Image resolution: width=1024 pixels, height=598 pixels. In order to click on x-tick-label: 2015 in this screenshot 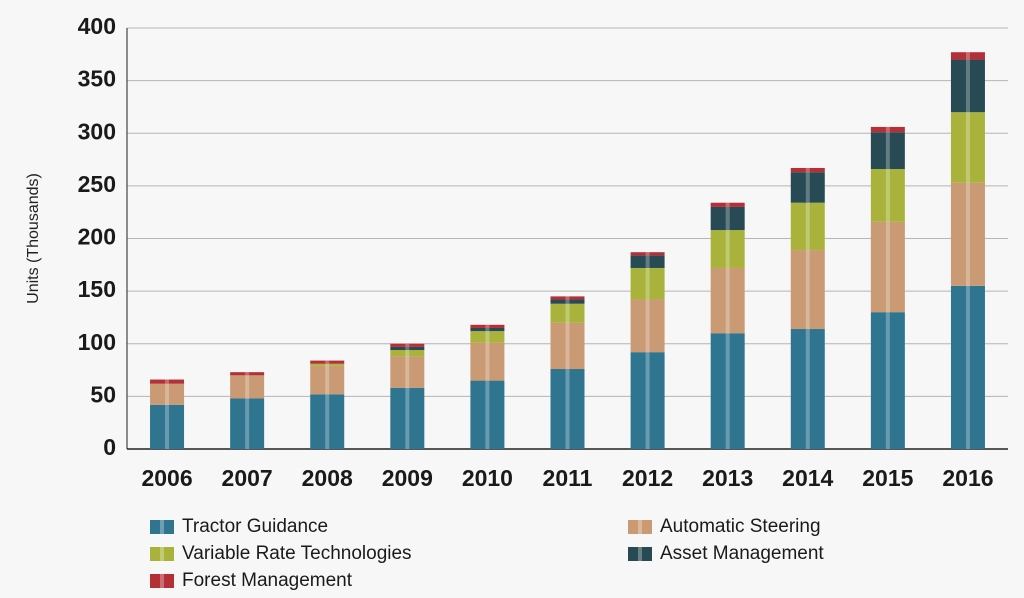, I will do `click(887, 478)`.